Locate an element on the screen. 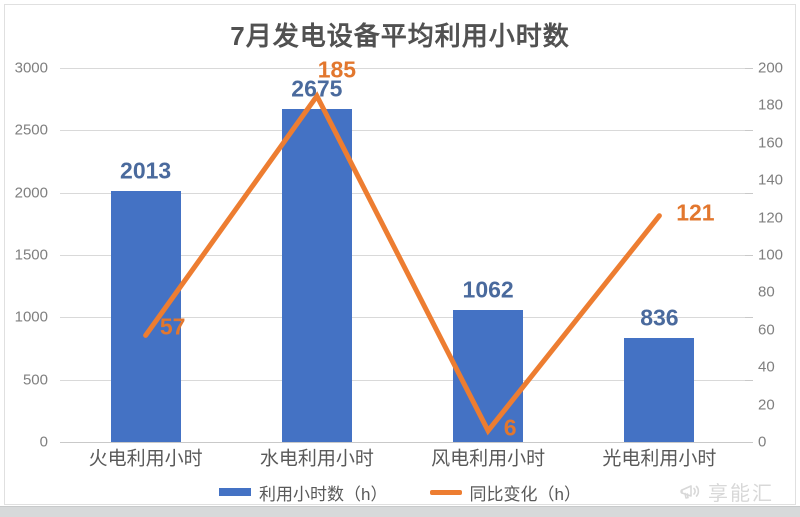 The height and width of the screenshot is (517, 800). watermark: 享能汇 is located at coordinates (726, 491).